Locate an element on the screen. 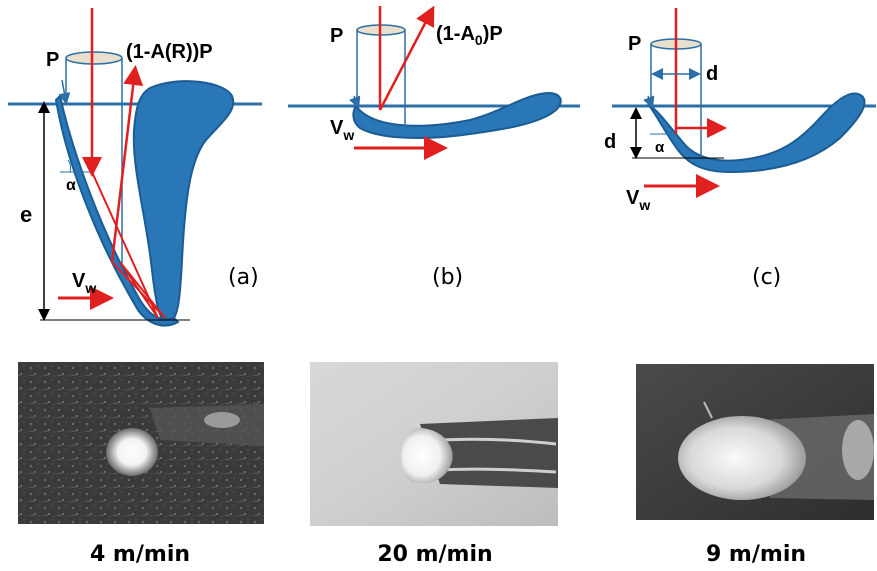  velocity-label-b: Vw is located at coordinates (342, 130).